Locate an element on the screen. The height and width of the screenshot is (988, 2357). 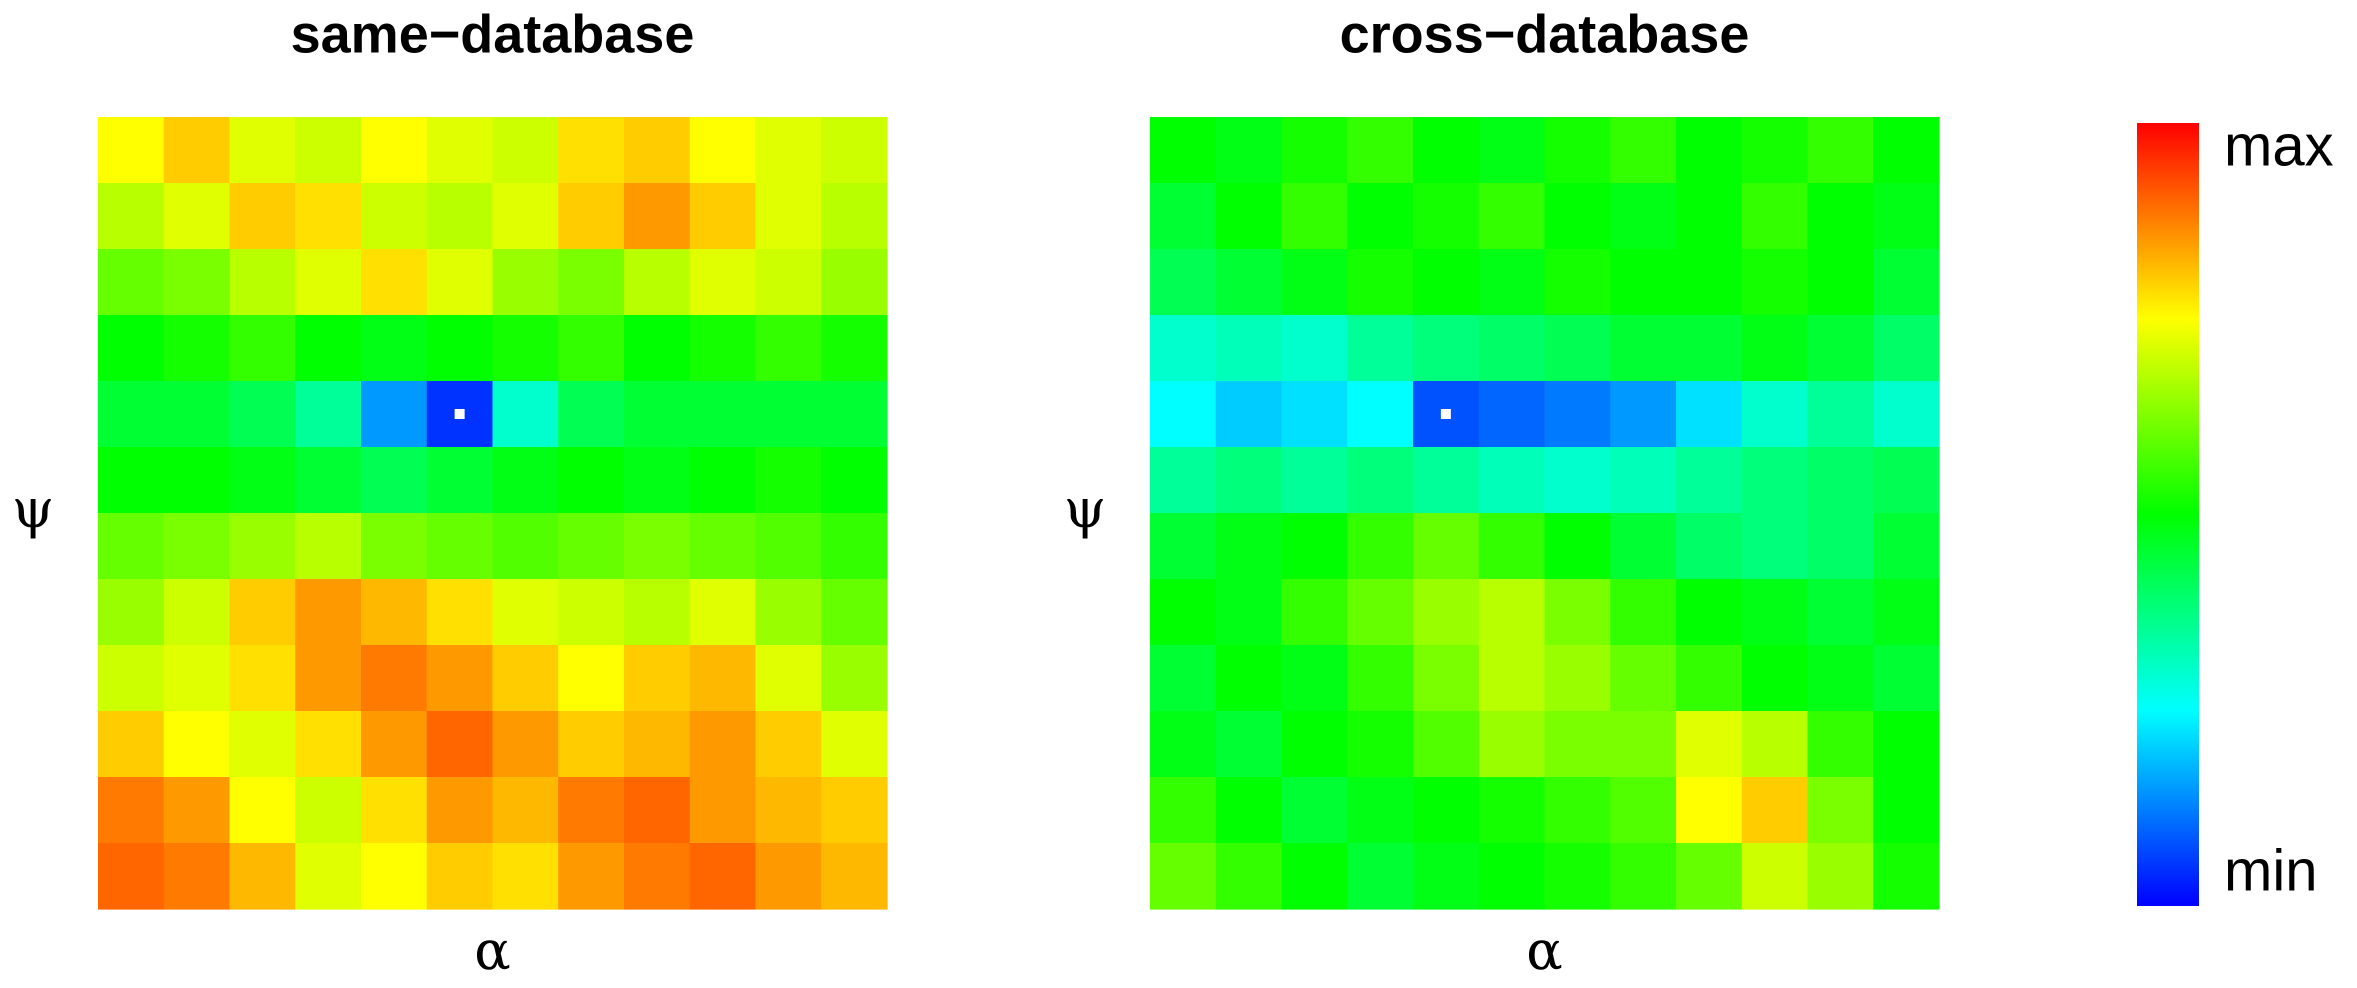
min-marker is located at coordinates (1445, 414).